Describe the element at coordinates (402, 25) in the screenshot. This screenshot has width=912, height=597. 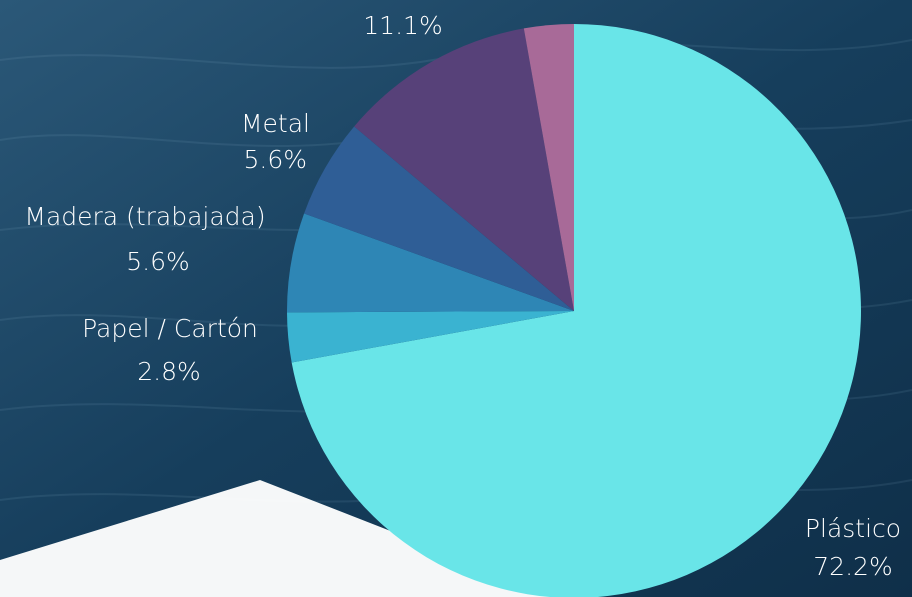
I see `slice-label-other-percent: 11.1%` at that location.